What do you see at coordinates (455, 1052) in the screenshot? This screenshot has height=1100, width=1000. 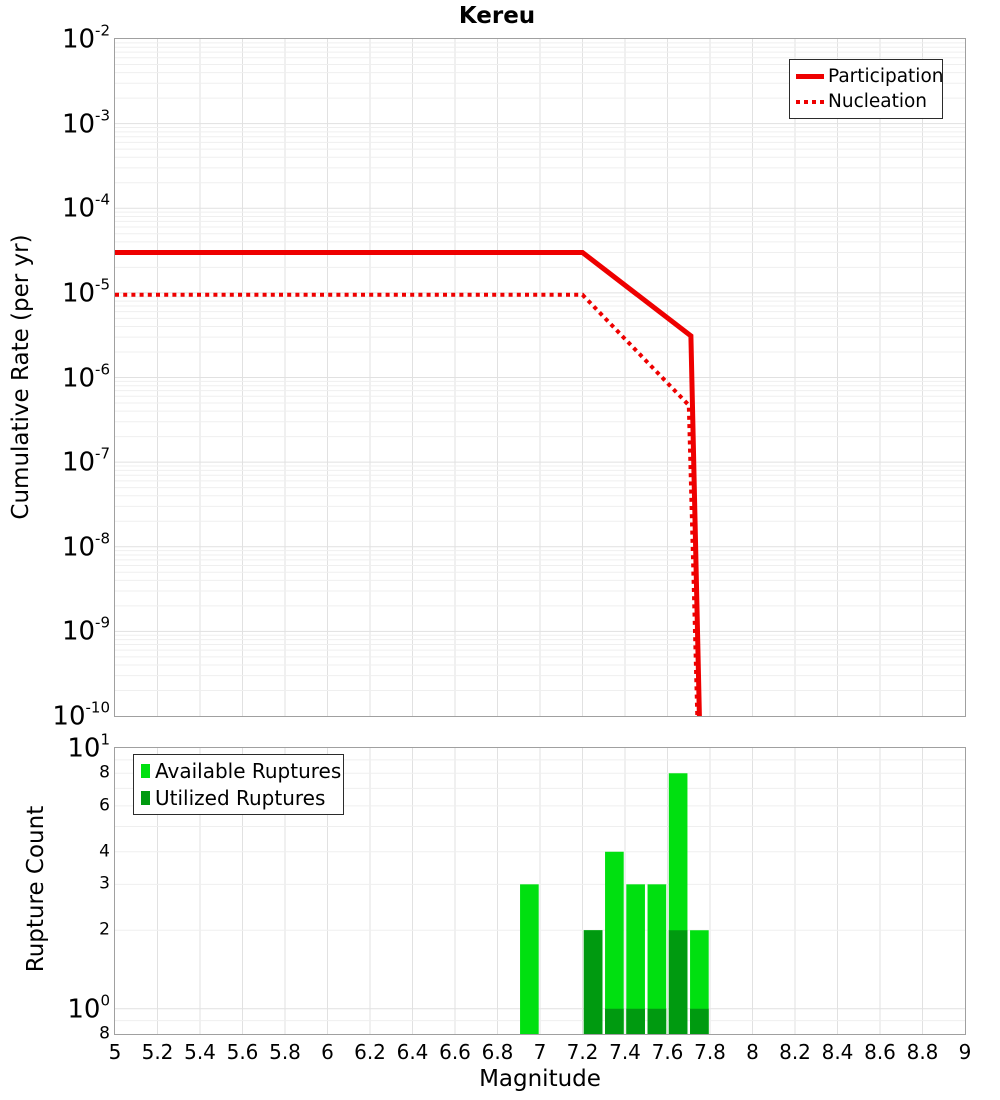 I see `x-tick-label: 6.6` at bounding box center [455, 1052].